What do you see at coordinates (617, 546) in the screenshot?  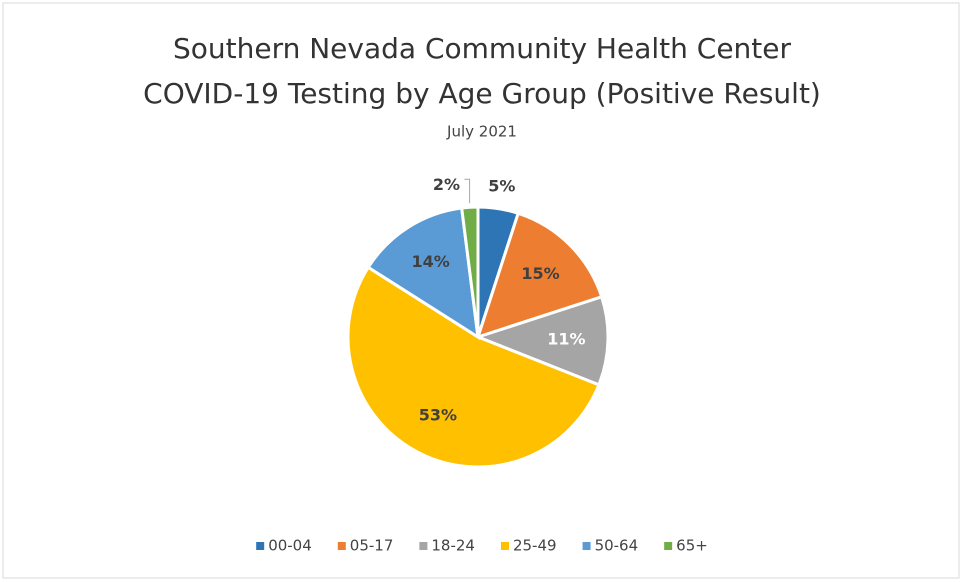 I see `legend-label: 50-64` at bounding box center [617, 546].